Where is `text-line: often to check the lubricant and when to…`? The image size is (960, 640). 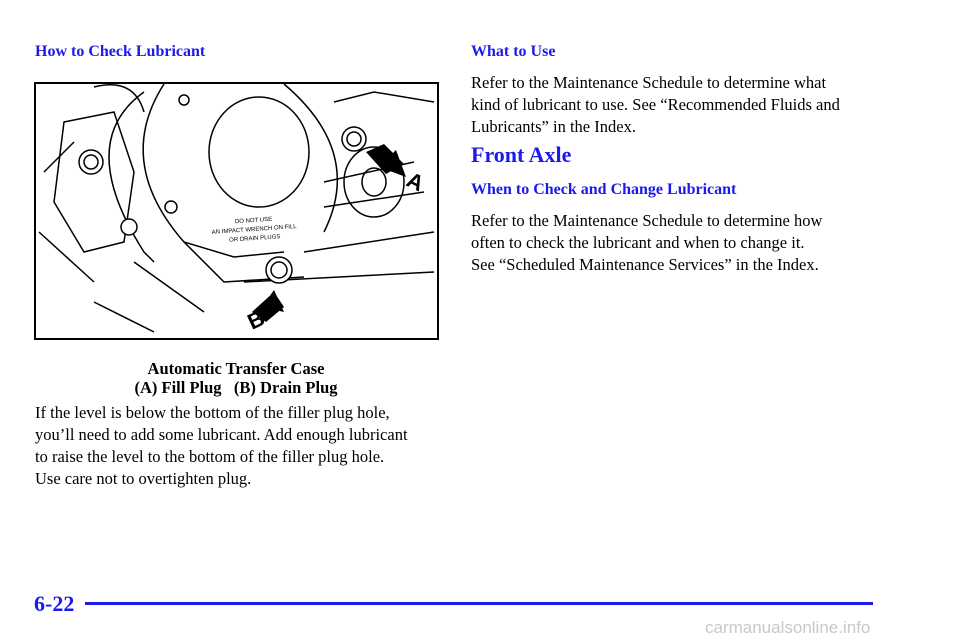 text-line: often to check the lubricant and when to… is located at coordinates (638, 242).